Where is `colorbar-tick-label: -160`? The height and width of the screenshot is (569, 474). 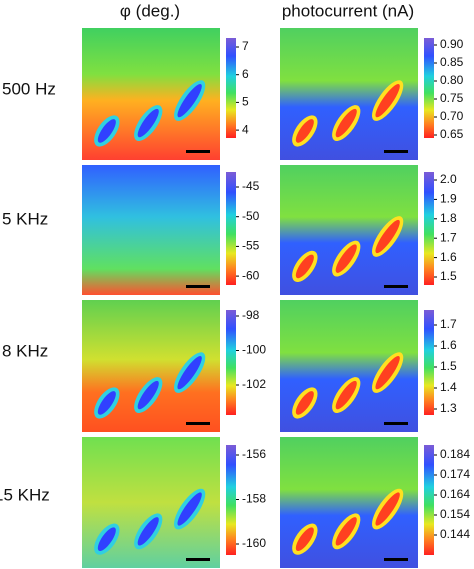
colorbar-tick-label: -160 is located at coordinates (254, 543).